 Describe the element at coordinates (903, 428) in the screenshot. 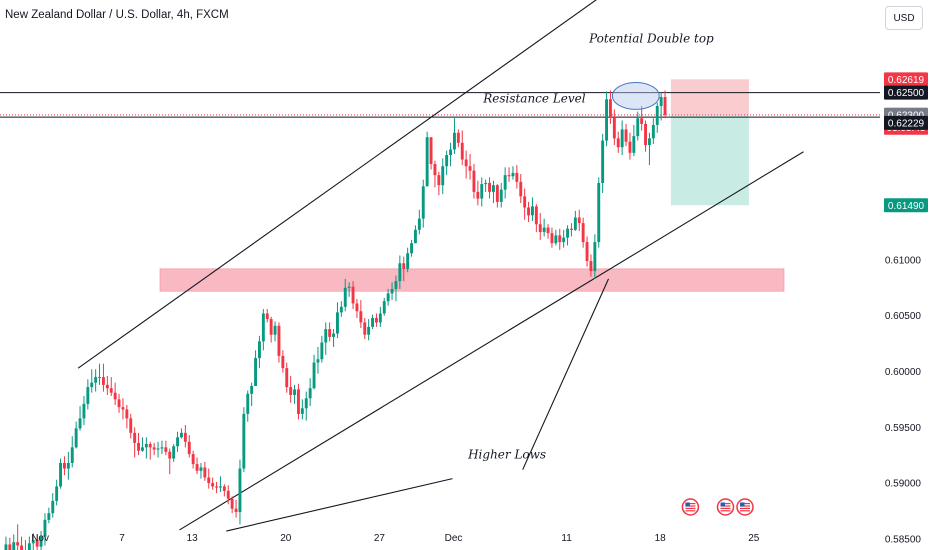

I see `price-tick-label: 0.59500` at that location.